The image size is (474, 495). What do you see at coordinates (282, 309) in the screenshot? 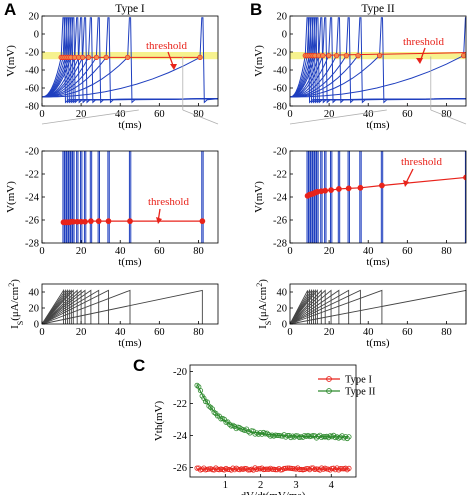
I see `b-bot-y-tick-label: 20` at bounding box center [282, 309].